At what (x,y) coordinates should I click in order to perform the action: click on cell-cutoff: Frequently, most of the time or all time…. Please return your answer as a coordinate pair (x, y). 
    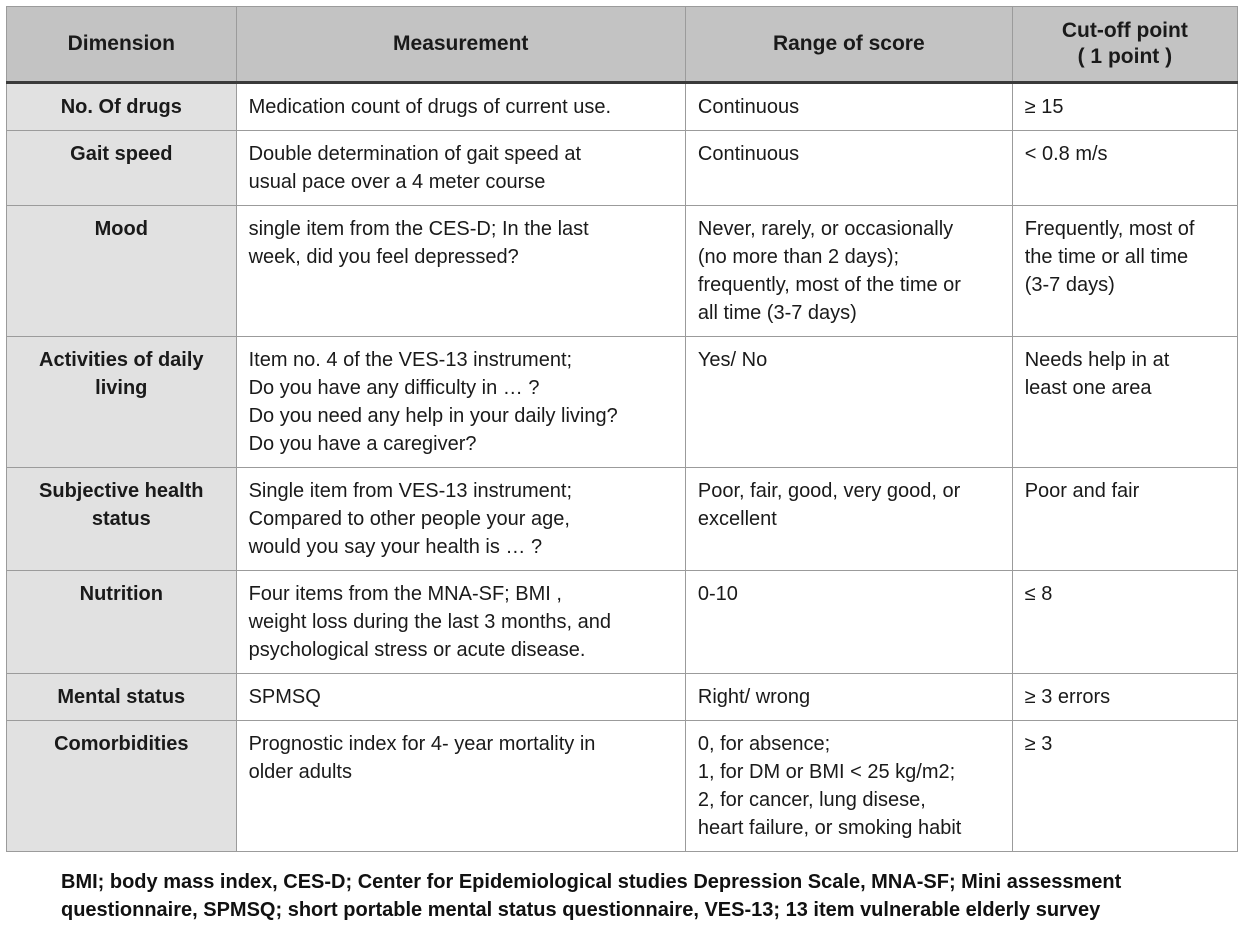
    Looking at the image, I should click on (1125, 271).